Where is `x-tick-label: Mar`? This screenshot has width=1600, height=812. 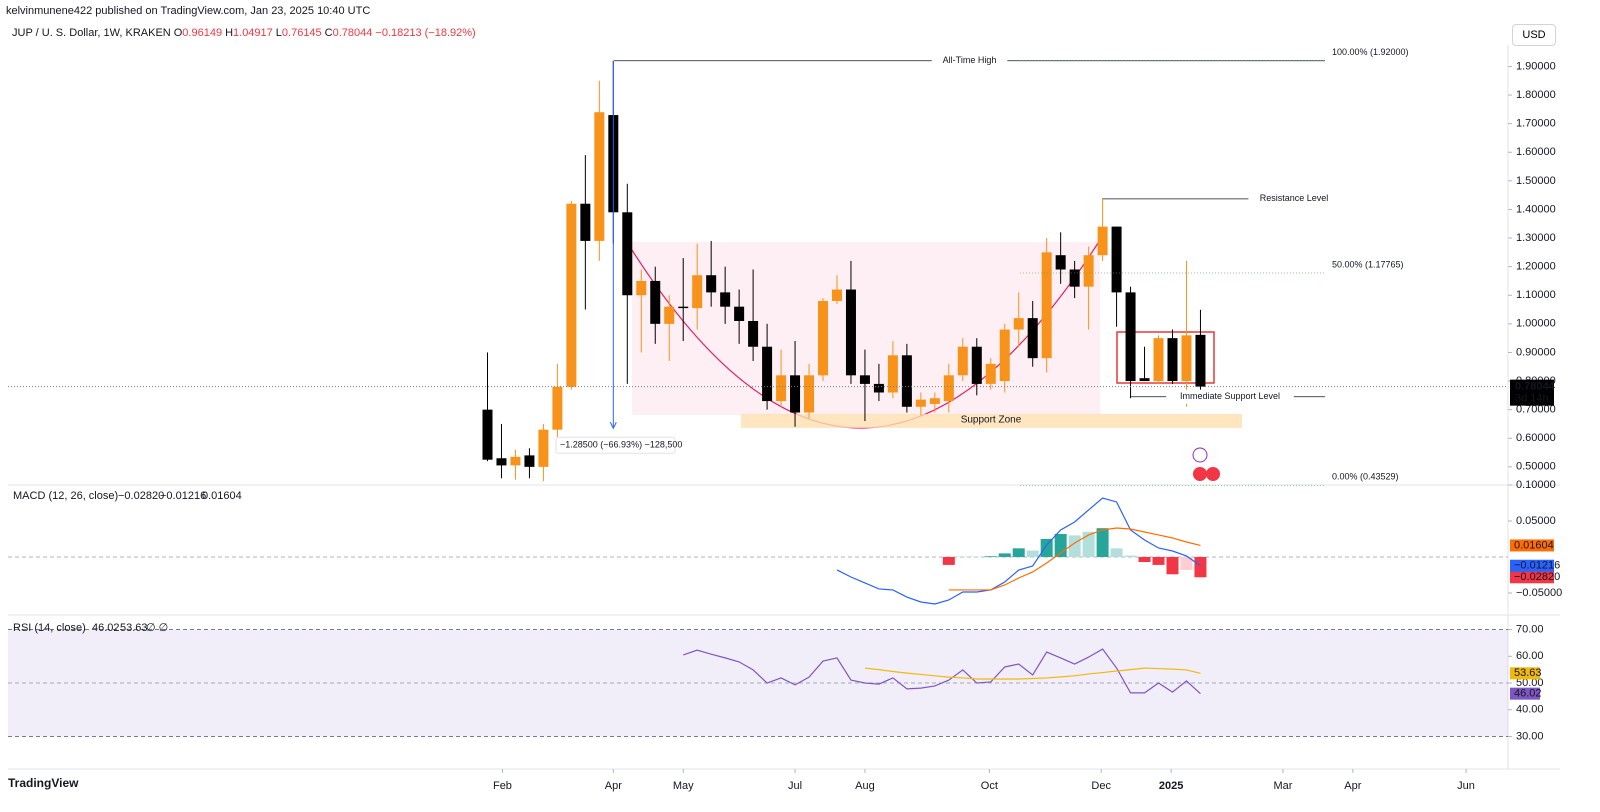 x-tick-label: Mar is located at coordinates (1282, 786).